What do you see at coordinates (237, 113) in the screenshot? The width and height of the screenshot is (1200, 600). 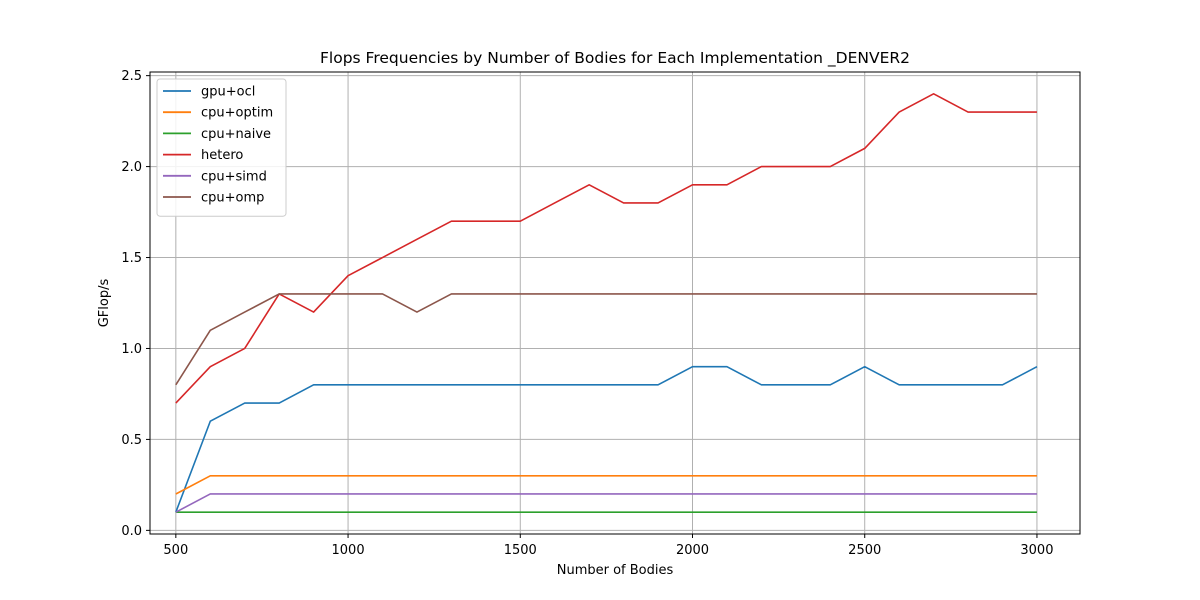 I see `legend-label-cpu-optim: cpu+optim` at bounding box center [237, 113].